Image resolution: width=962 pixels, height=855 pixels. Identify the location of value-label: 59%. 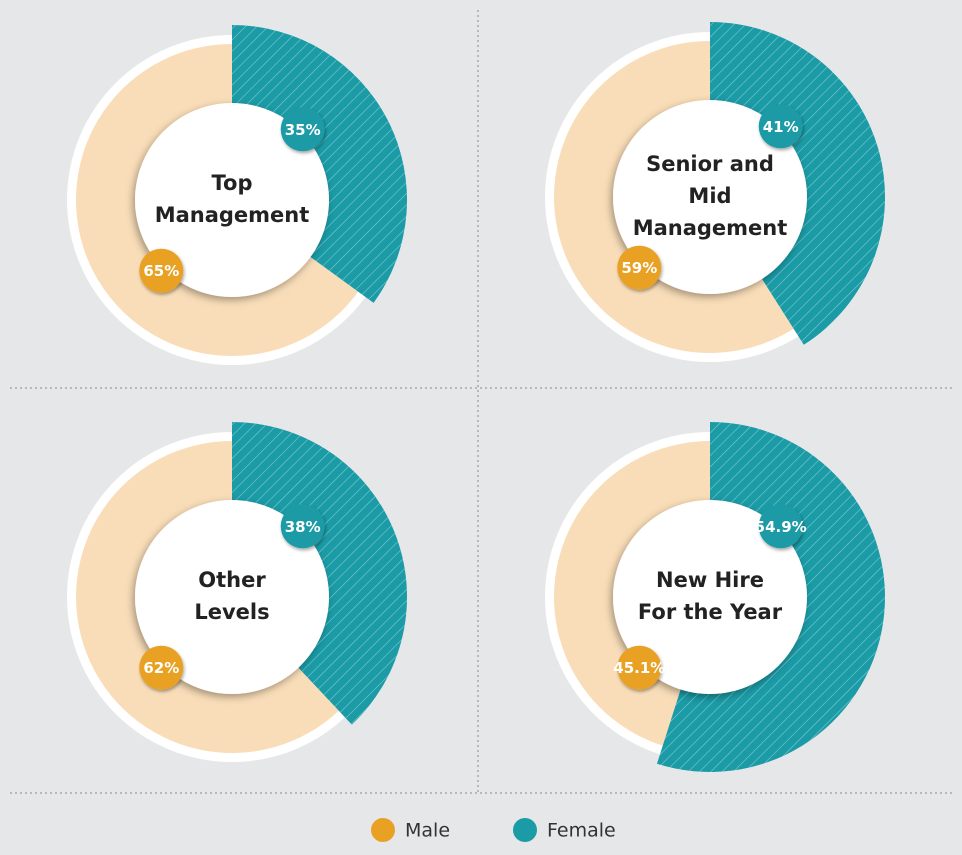
(639, 268).